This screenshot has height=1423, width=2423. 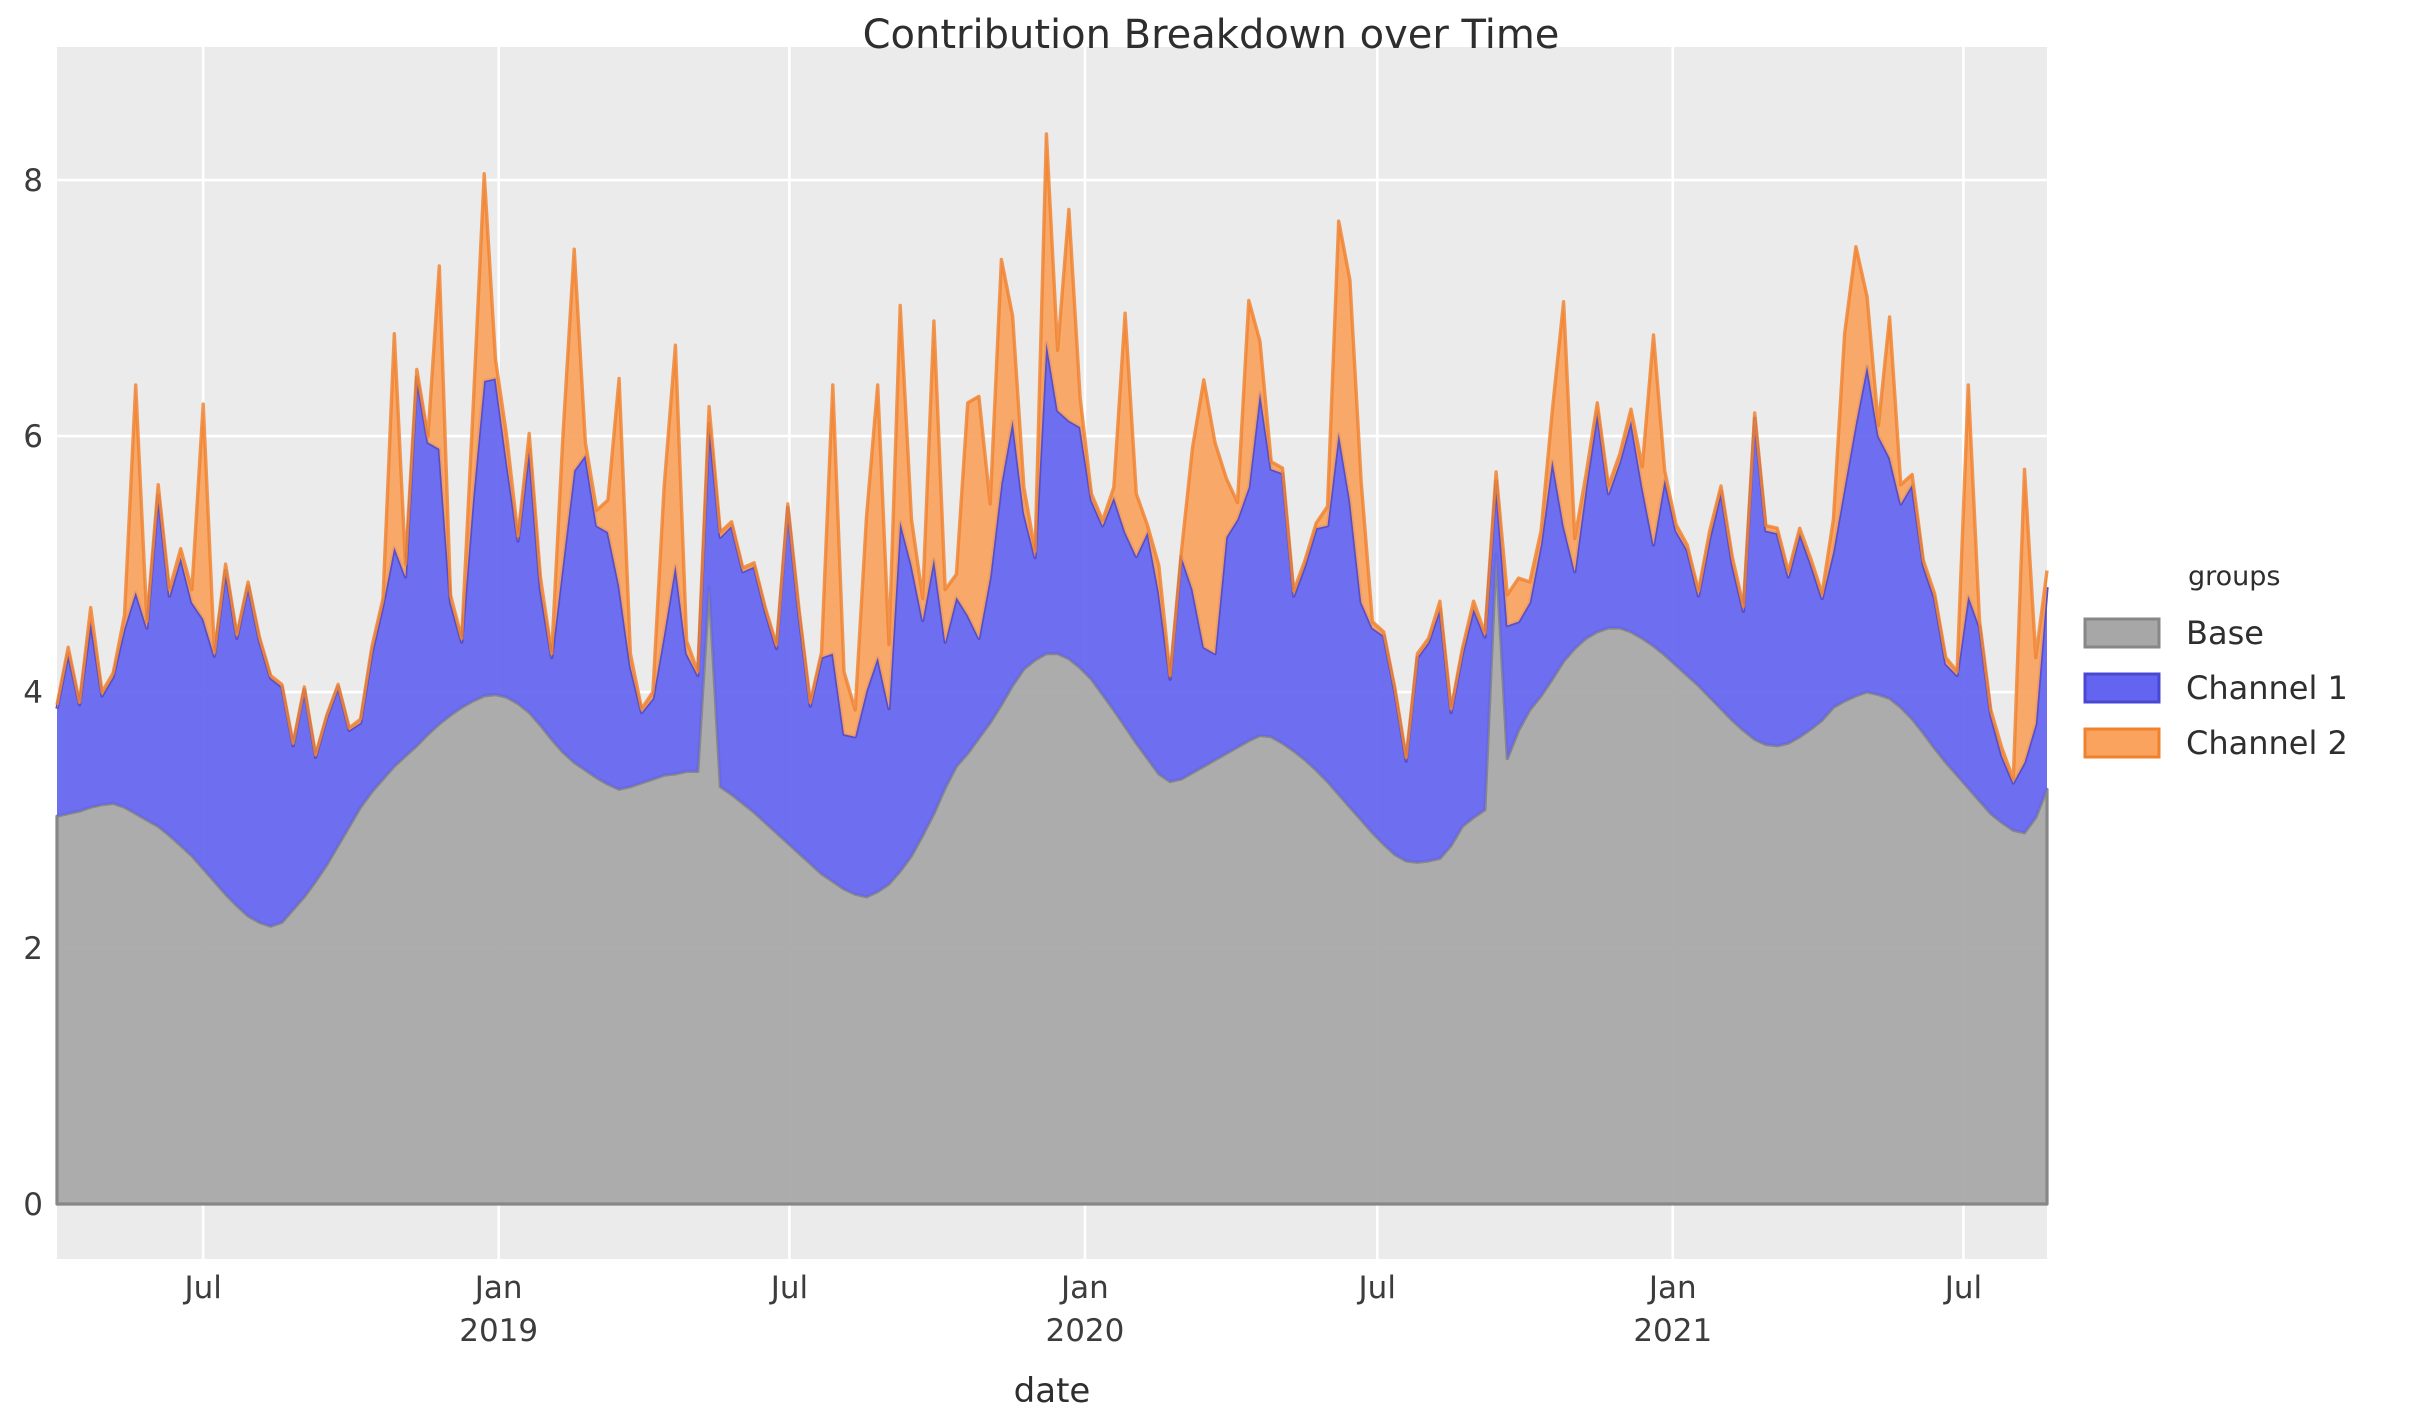 What do you see at coordinates (2225, 633) in the screenshot?
I see `legend-label-base: Base` at bounding box center [2225, 633].